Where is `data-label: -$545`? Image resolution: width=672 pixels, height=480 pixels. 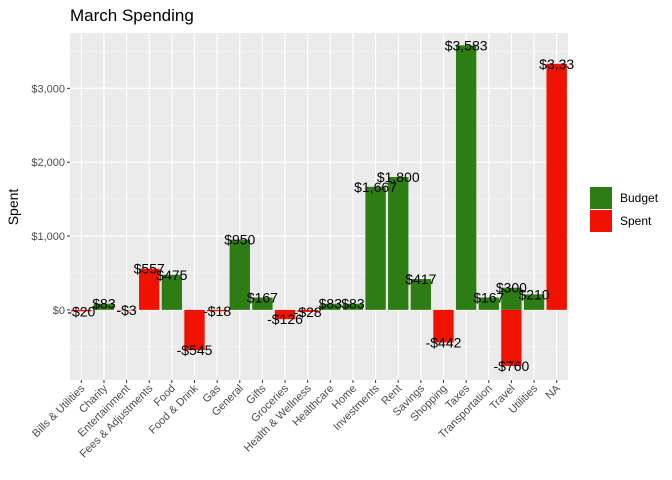 data-label: -$545 is located at coordinates (195, 350).